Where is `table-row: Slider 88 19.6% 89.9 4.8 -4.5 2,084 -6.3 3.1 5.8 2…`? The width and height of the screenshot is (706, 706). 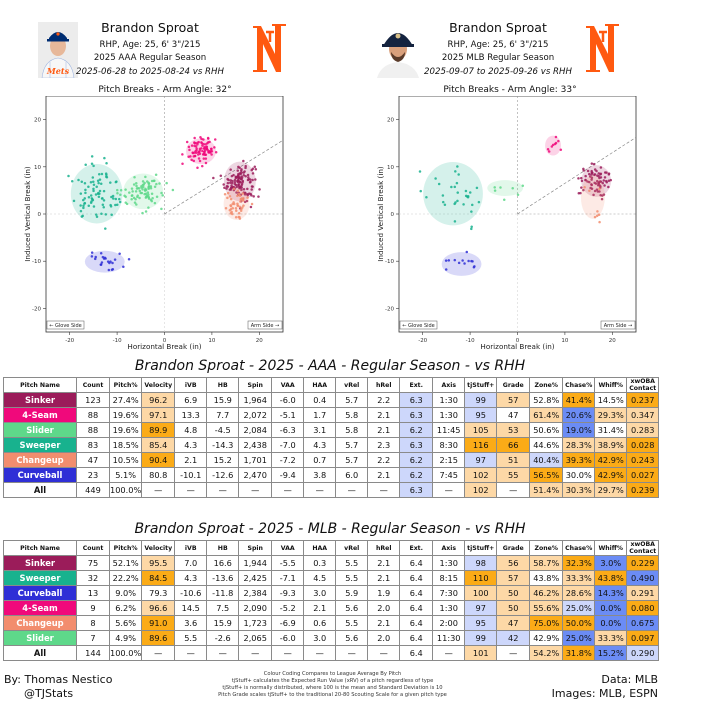 table-row: Slider 88 19.6% 89.9 4.8 -4.5 2,084 -6.3 3.1 5.8 2… is located at coordinates (331, 430).